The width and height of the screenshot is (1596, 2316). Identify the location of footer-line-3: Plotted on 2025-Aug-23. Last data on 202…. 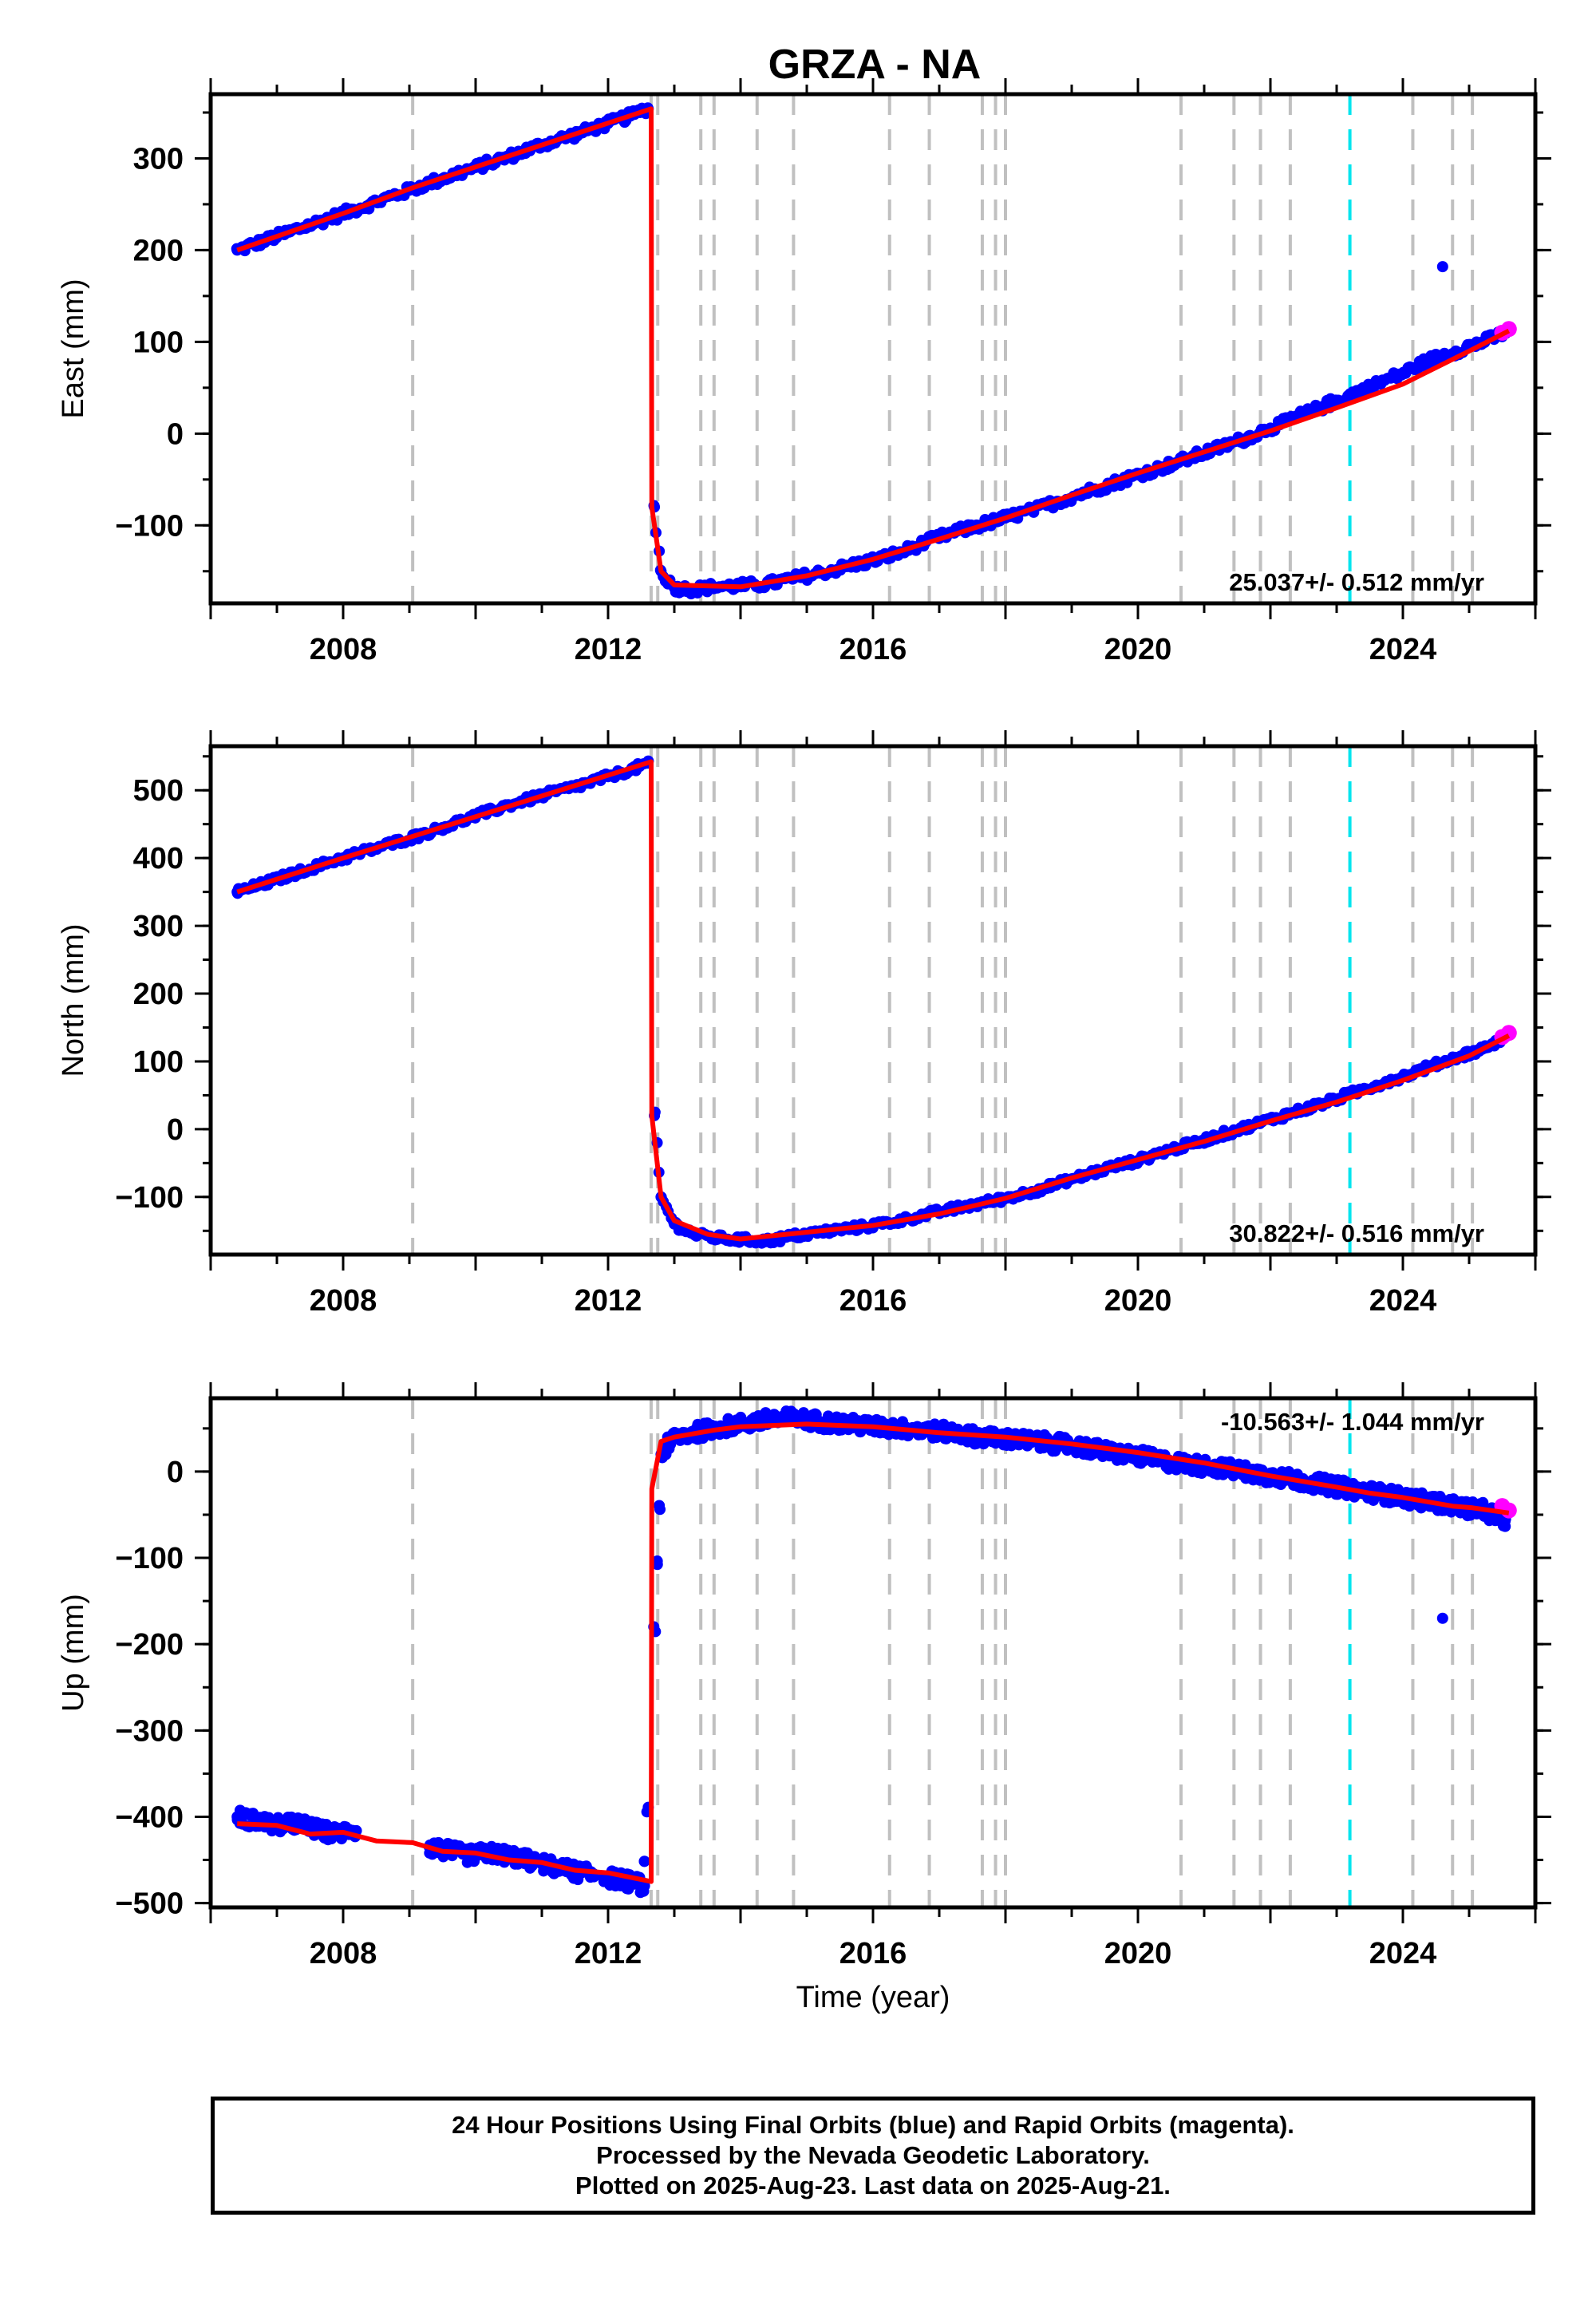
(873, 2185).